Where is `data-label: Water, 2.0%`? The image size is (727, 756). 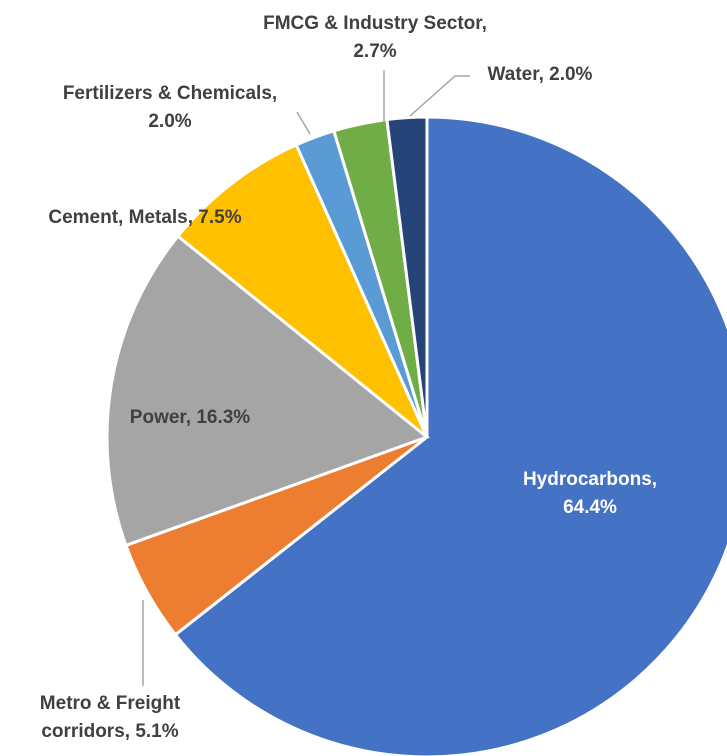
data-label: Water, 2.0% is located at coordinates (540, 74).